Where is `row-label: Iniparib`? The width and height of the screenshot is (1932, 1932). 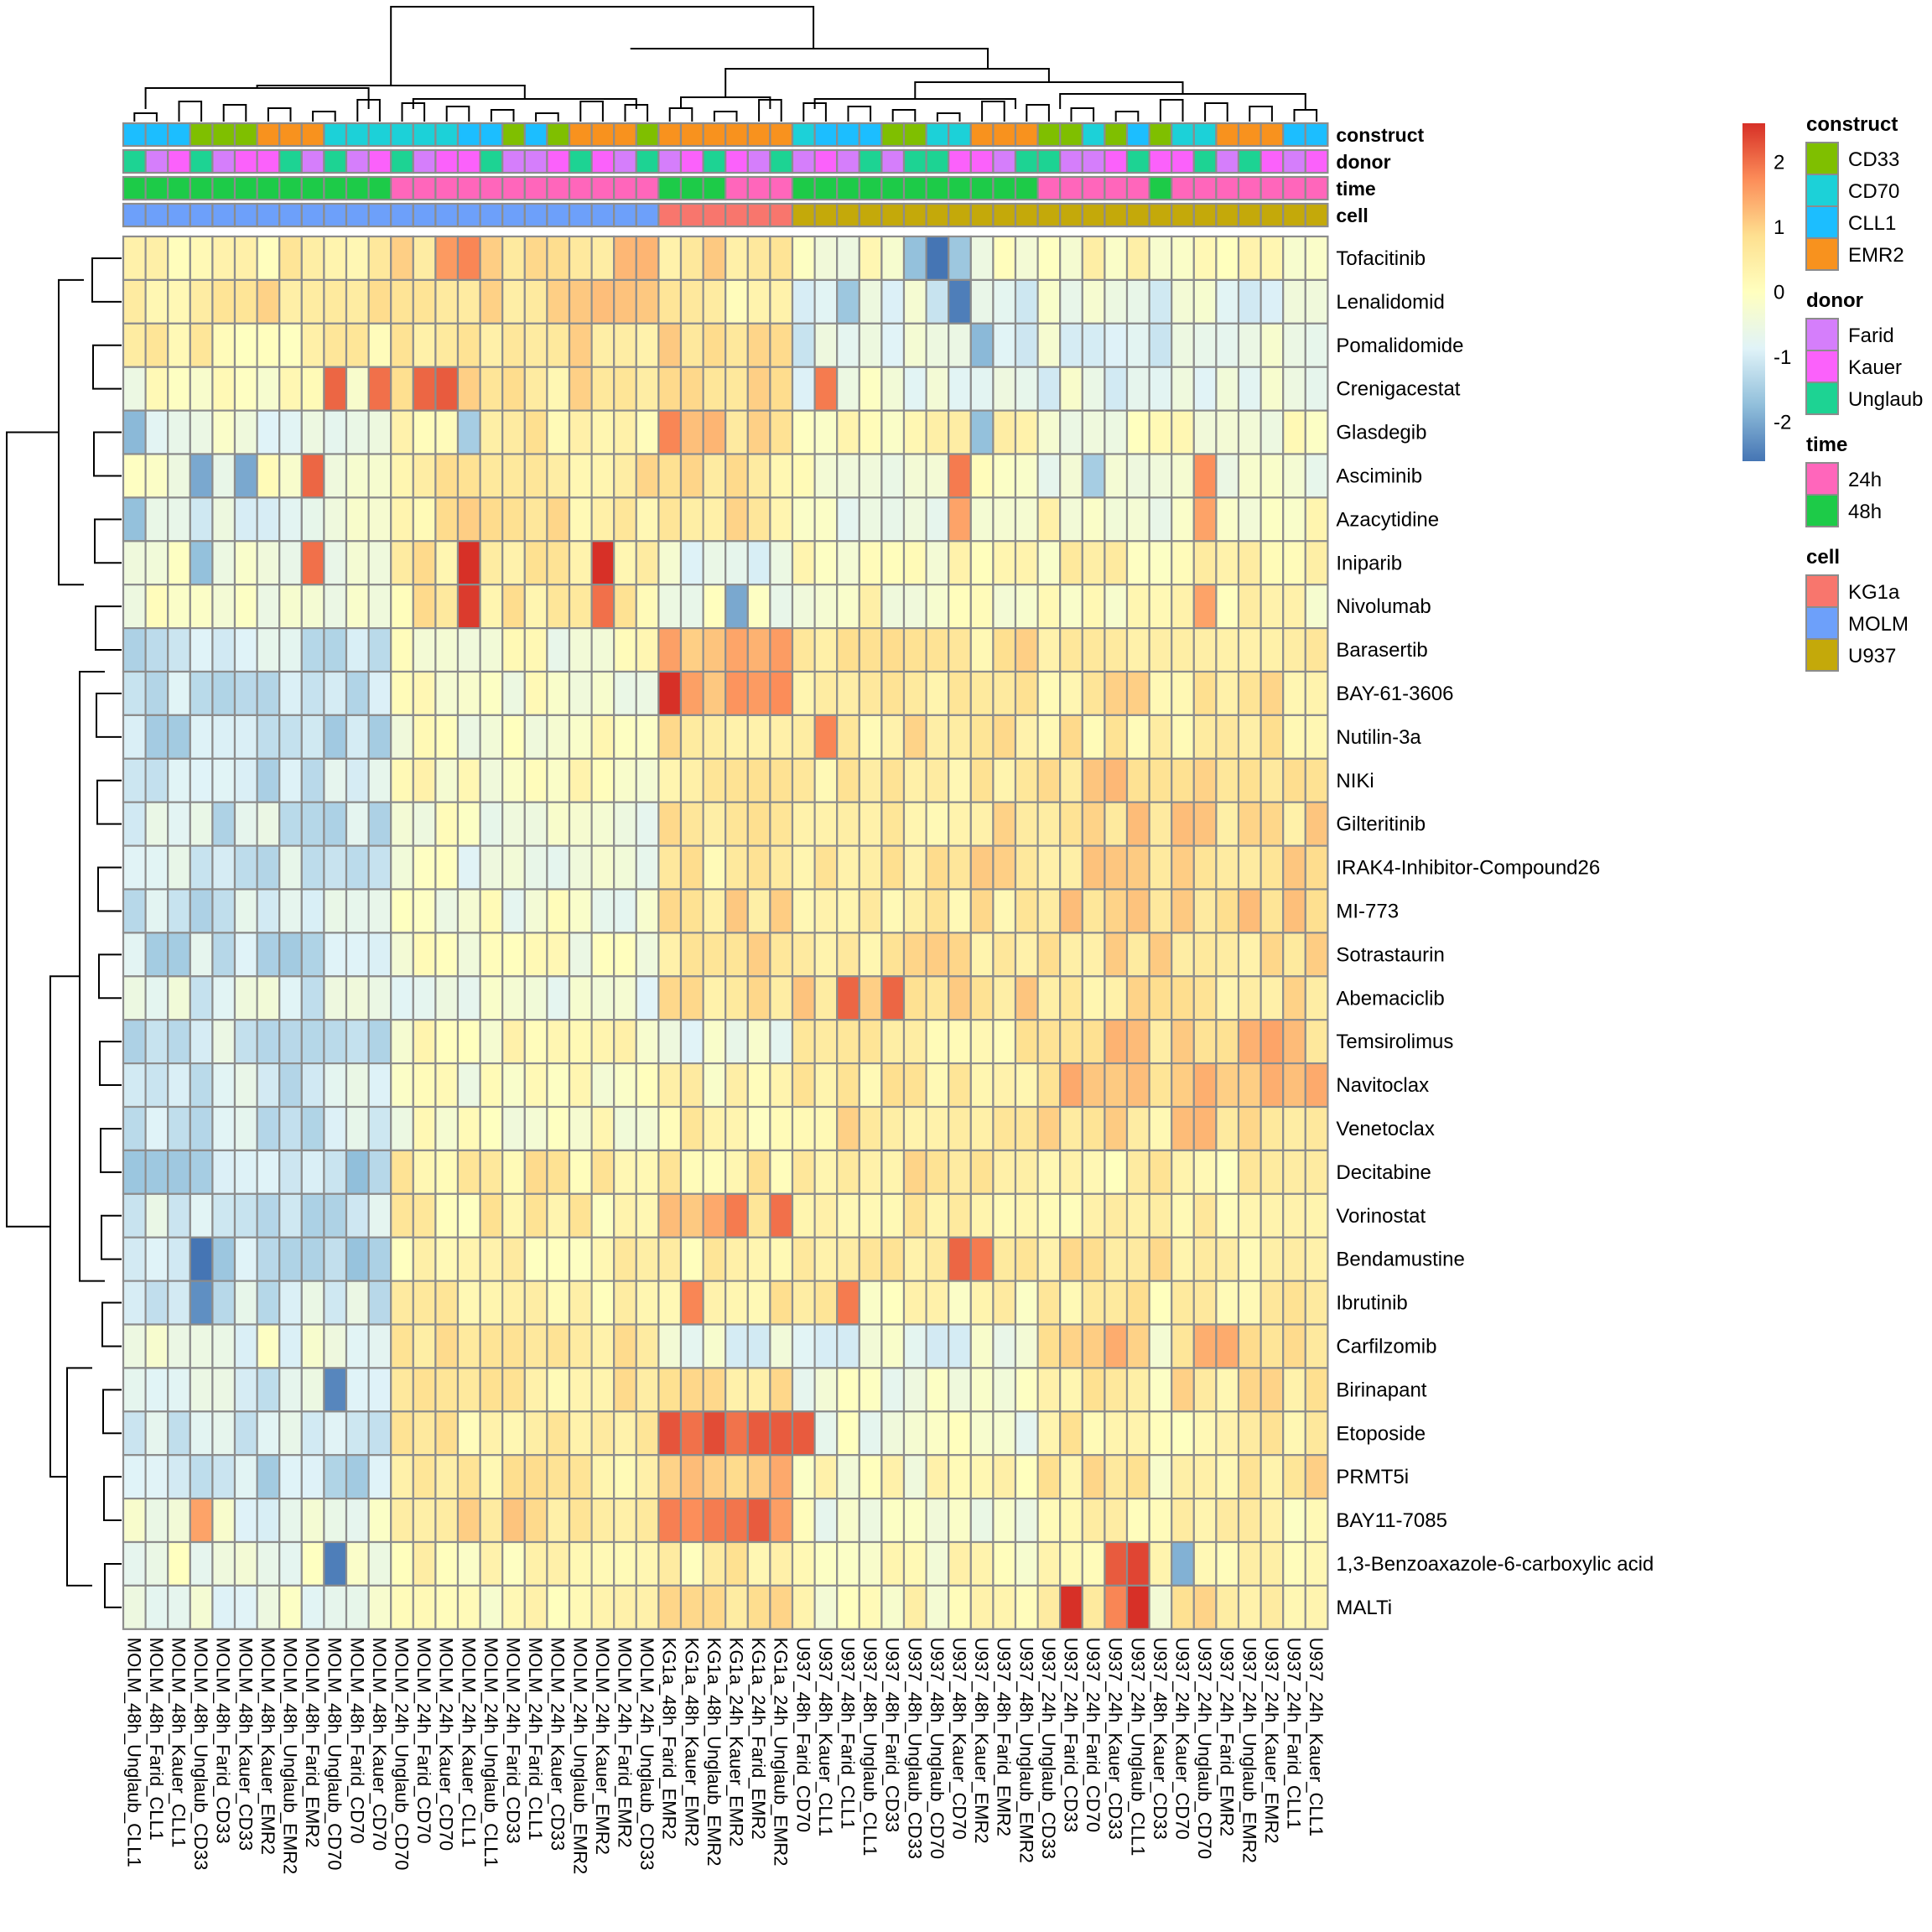 row-label: Iniparib is located at coordinates (1369, 563).